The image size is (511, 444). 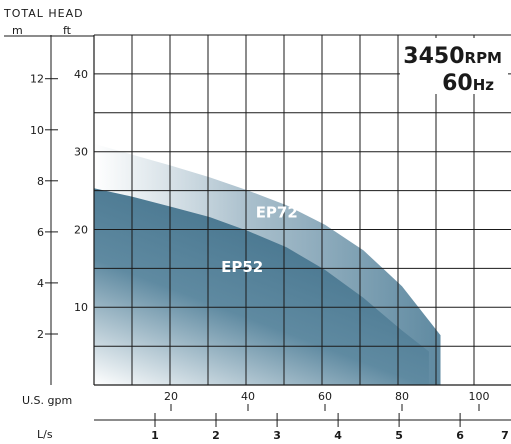 I want to click on ft-tick-label: 30, so click(x=81, y=152).